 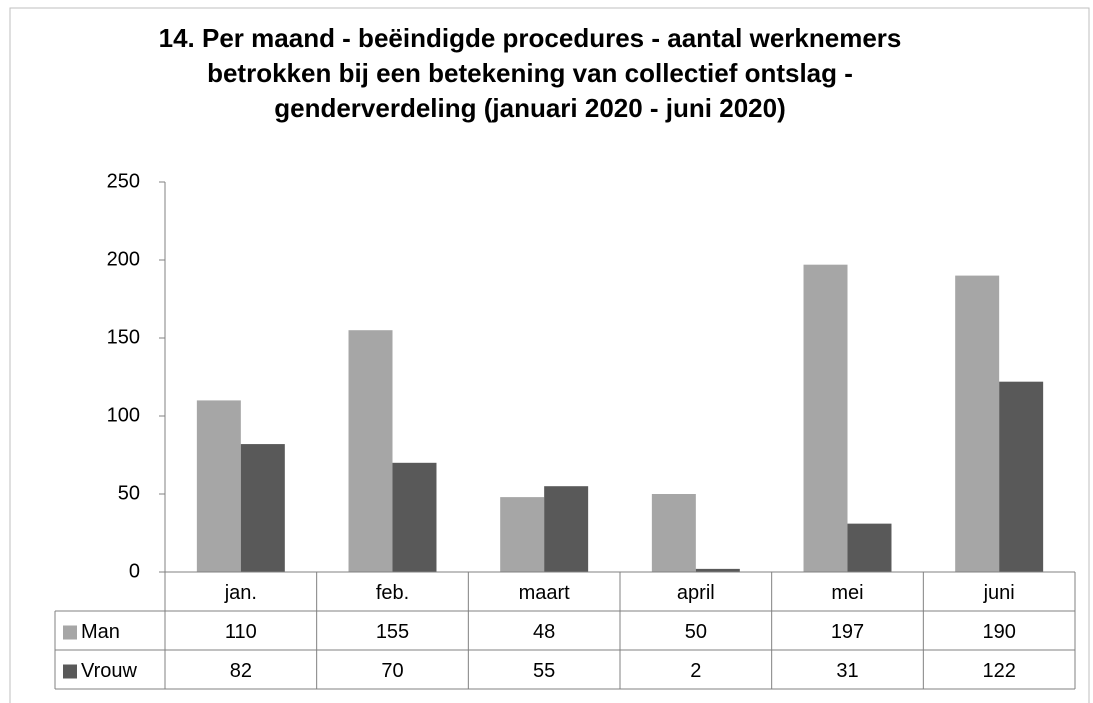 What do you see at coordinates (134, 571) in the screenshot?
I see `y-tick-label: 0` at bounding box center [134, 571].